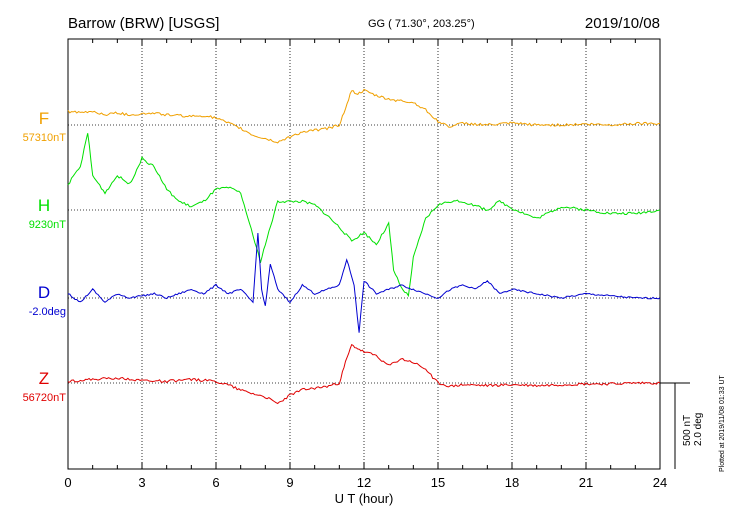 Image resolution: width=730 pixels, height=520 pixels. I want to click on coordinates-label: GG ( 71.30°, 203.25°), so click(421, 24).